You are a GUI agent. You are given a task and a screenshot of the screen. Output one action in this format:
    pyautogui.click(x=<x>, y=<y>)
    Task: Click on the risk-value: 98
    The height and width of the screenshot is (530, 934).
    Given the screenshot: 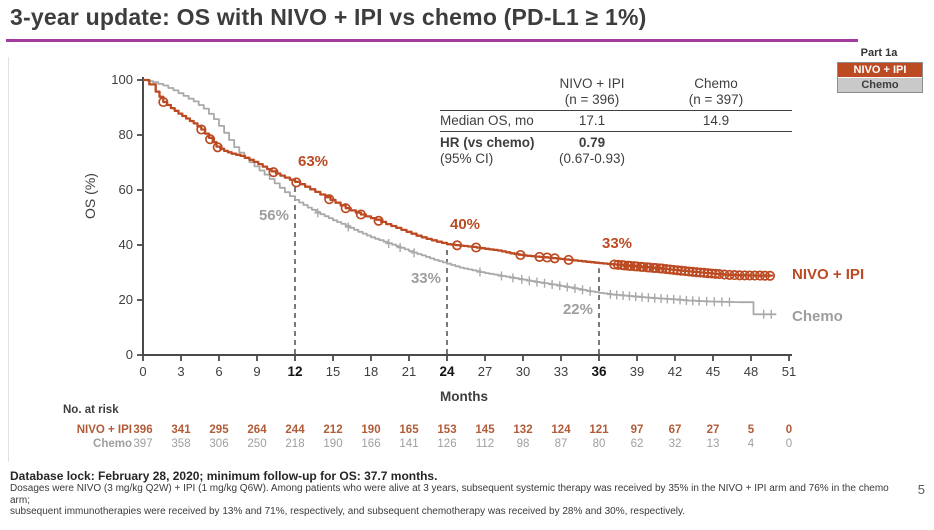 What is the action you would take?
    pyautogui.click(x=523, y=444)
    